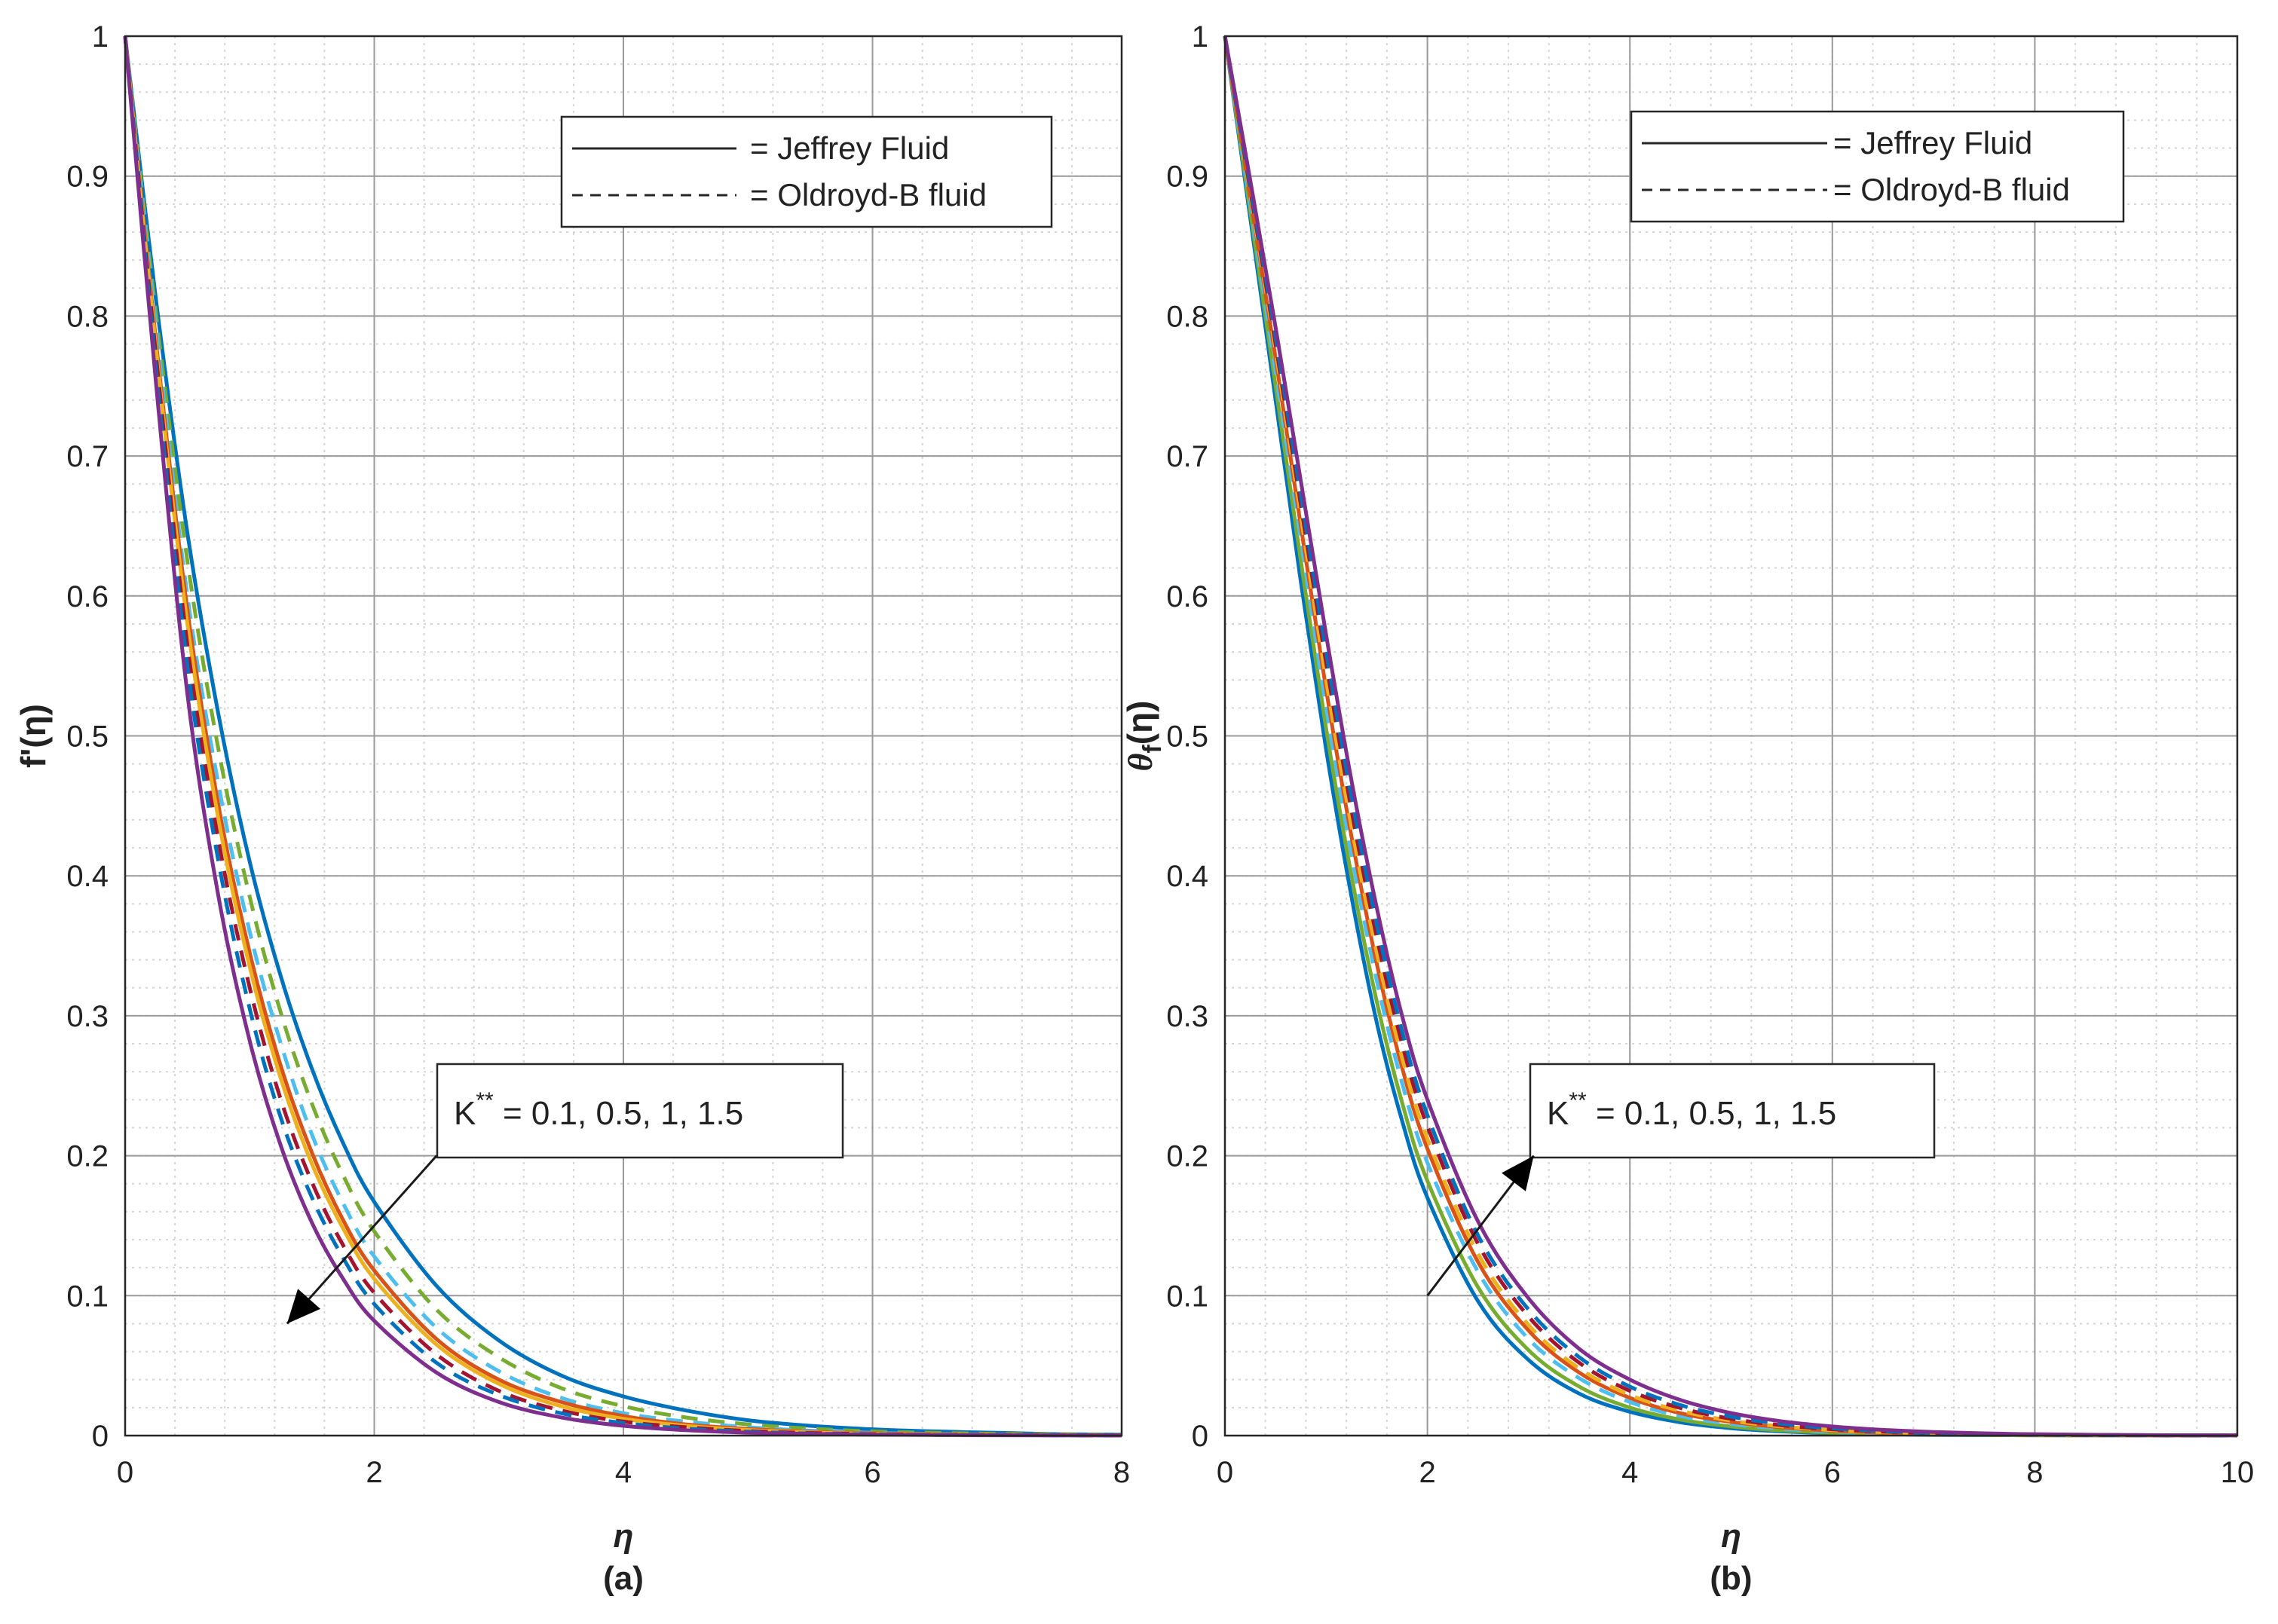 Image resolution: width=2278 pixels, height=1624 pixels. What do you see at coordinates (2238, 1472) in the screenshot?
I see `x-tick-label: 10` at bounding box center [2238, 1472].